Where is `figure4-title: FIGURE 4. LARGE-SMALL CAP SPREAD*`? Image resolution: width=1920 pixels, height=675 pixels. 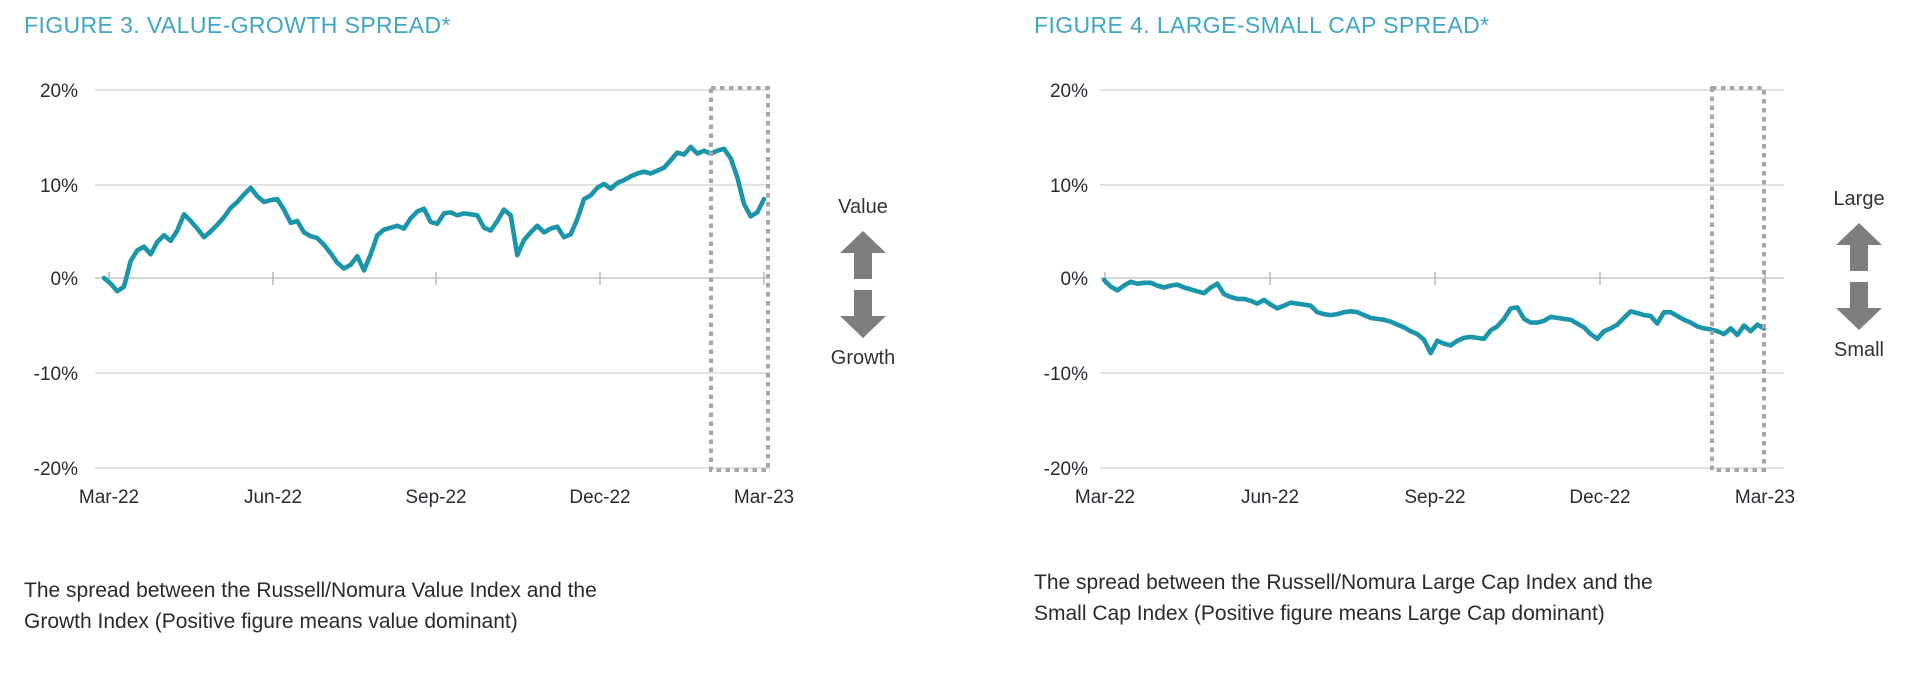
figure4-title: FIGURE 4. LARGE-SMALL CAP SPREAD* is located at coordinates (1262, 25).